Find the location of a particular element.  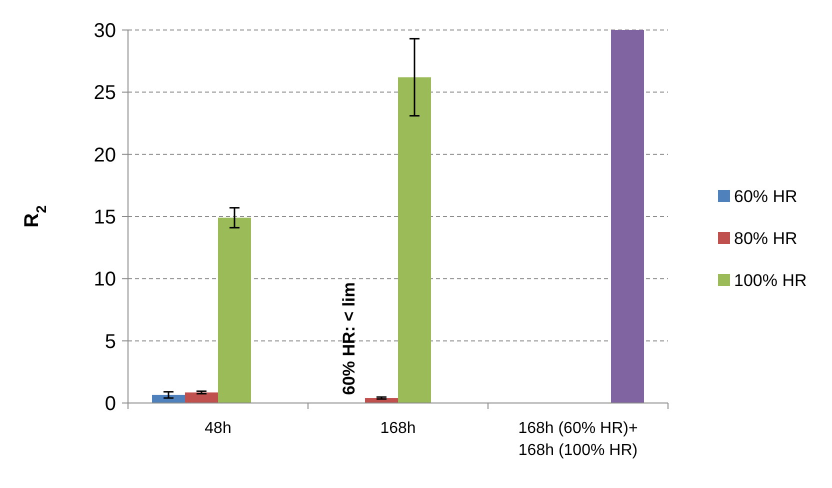

x-tick-label: 48h is located at coordinates (218, 428).